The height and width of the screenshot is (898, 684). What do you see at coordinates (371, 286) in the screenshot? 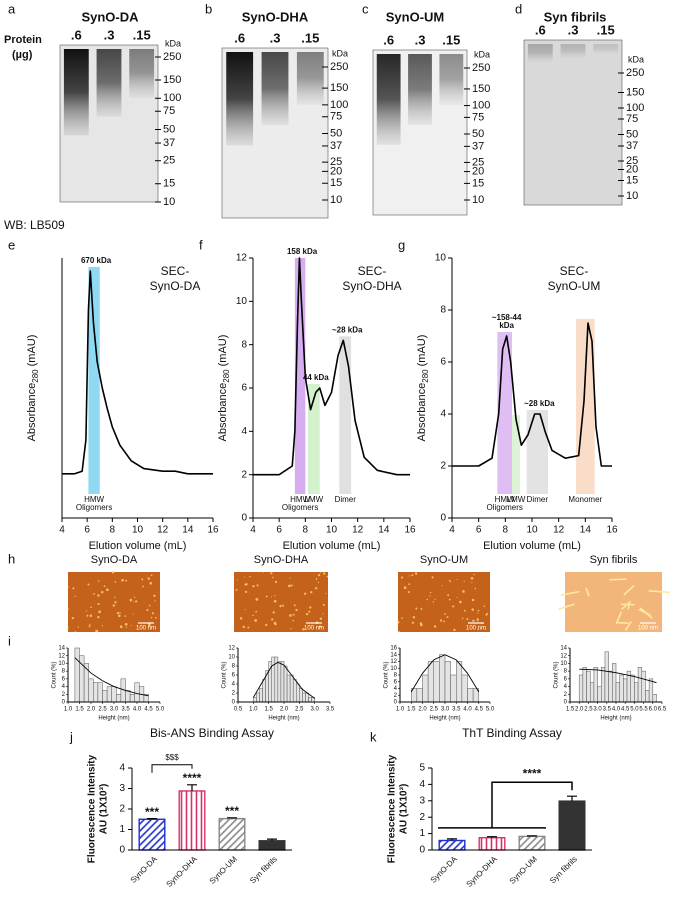
I see `chart-title: SynO-DHA` at bounding box center [371, 286].